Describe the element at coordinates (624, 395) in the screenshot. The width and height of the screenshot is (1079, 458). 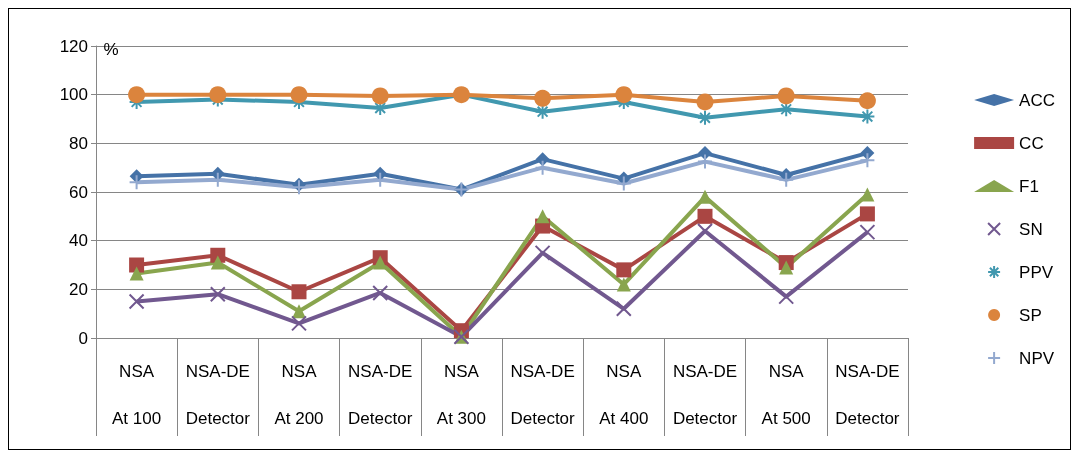
I see `category-label: NSA At 400` at that location.